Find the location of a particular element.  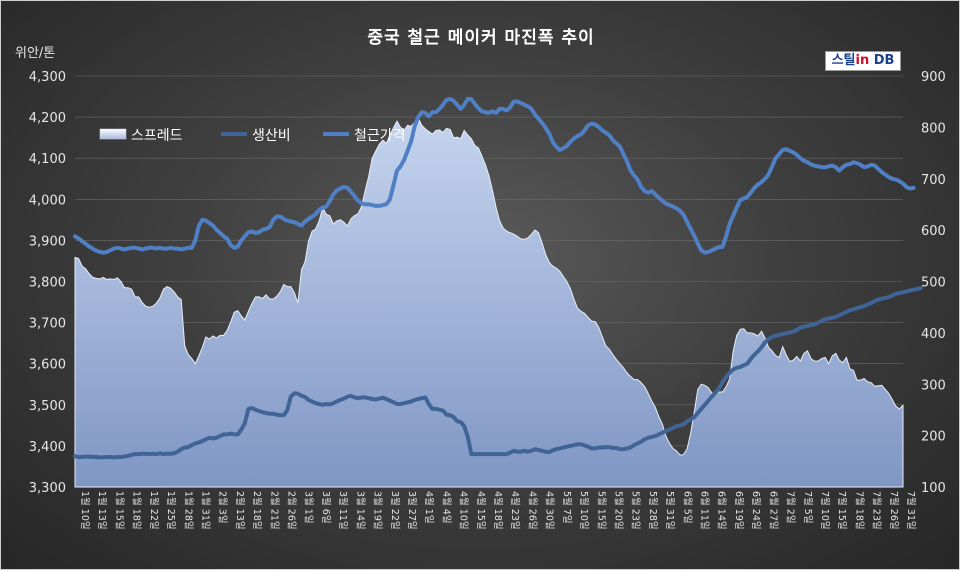

x-tick-label: 4월 1일 is located at coordinates (429, 507).